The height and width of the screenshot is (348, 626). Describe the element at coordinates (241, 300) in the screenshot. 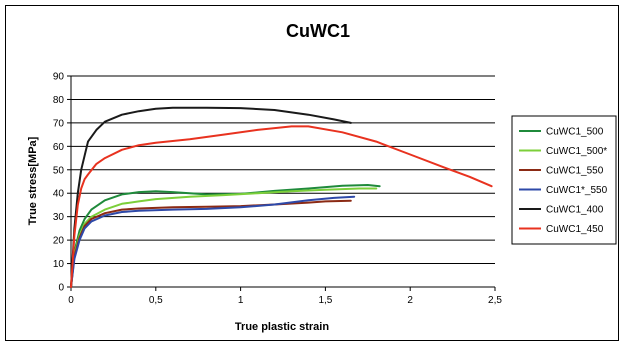

I see `x-tick-label: 1` at that location.